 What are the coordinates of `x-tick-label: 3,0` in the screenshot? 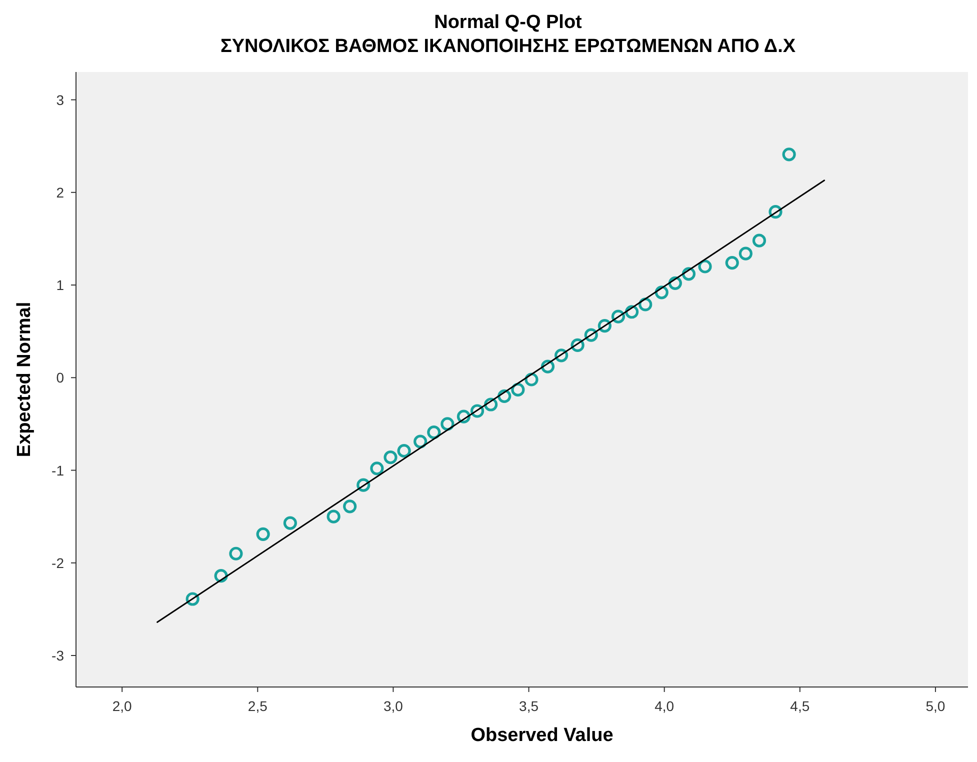 It's located at (393, 706).